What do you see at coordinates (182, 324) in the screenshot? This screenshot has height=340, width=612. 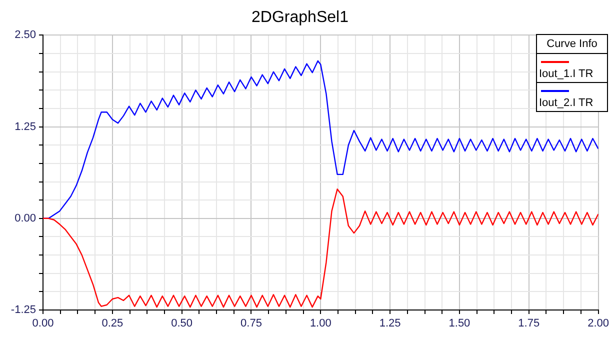 I see `x-tick-label: 0.50` at bounding box center [182, 324].